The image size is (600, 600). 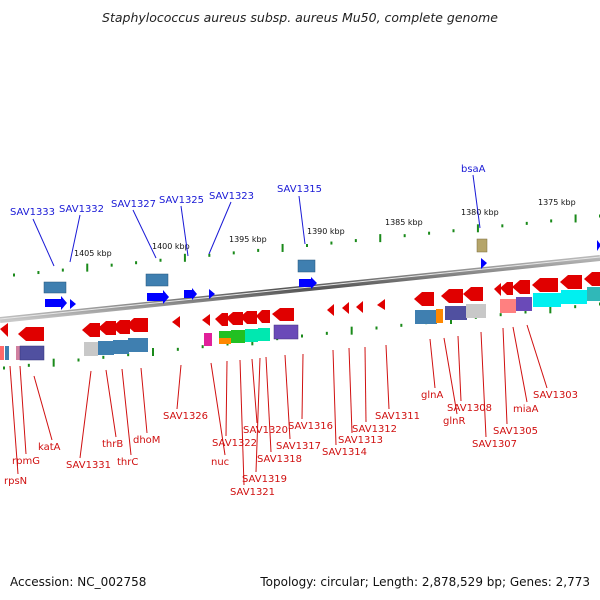 What do you see at coordinates (264, 479) in the screenshot?
I see `label-SAV1319: SAV1319` at bounding box center [264, 479].